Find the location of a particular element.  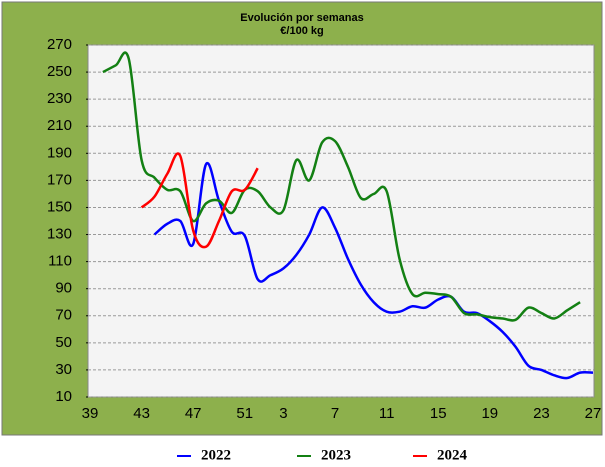

x-tick-label: 11 is located at coordinates (387, 413).